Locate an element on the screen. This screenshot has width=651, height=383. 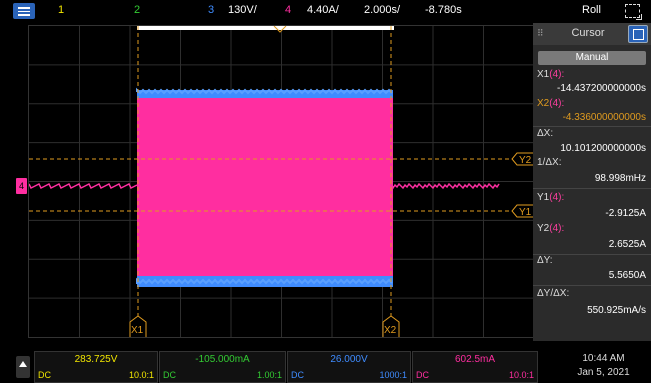
dydx-label: ΔY/ΔX: is located at coordinates (553, 293).